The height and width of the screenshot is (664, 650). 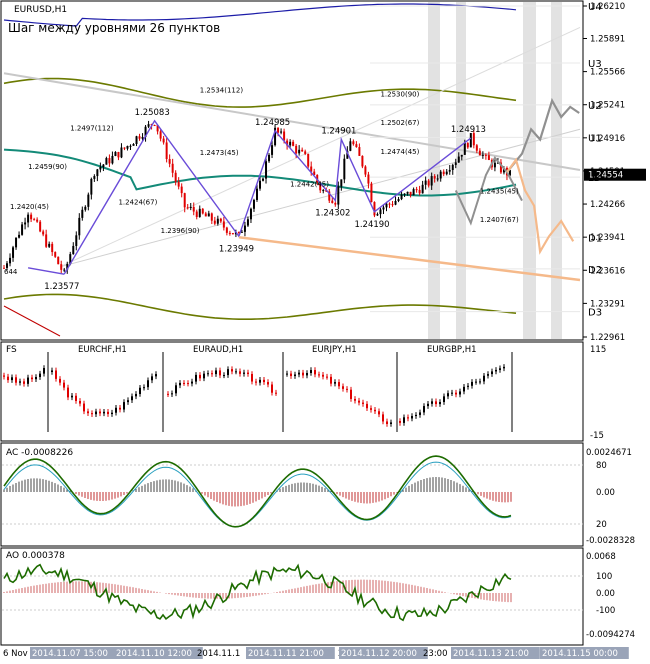 I want to click on swing-label: 1.24901, so click(x=338, y=131).